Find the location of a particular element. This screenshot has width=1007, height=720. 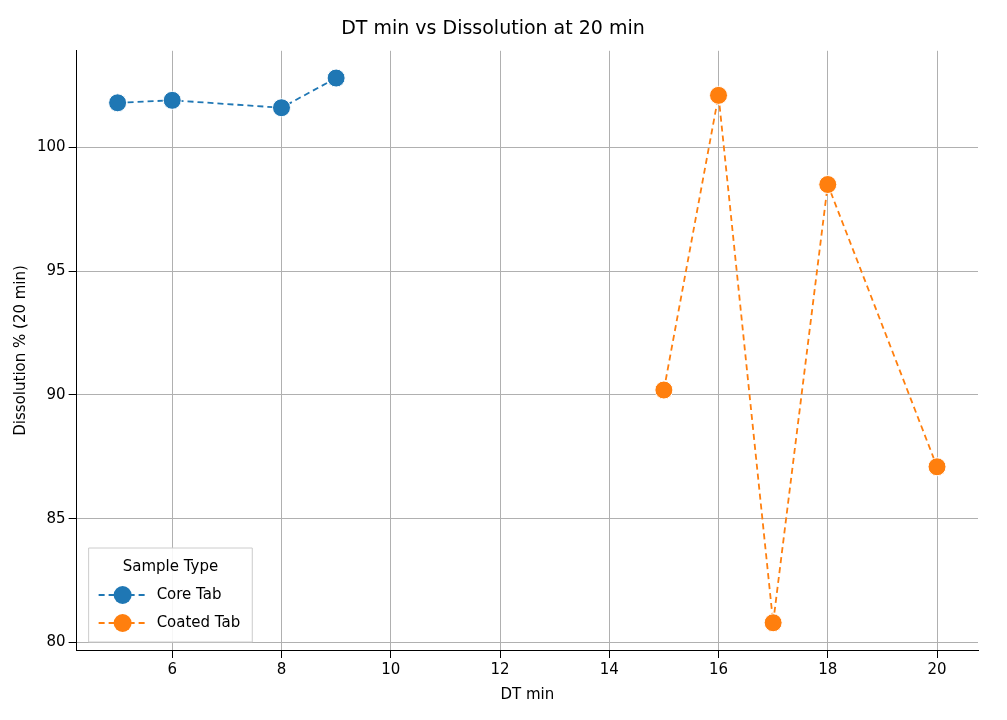

x-axis-title: DT min is located at coordinates (527, 693).